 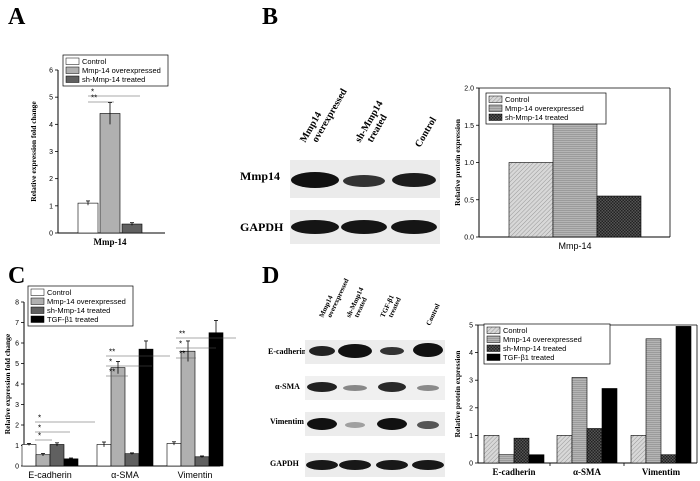 I want to click on blot-d-row-label: Vimentim, so click(x=287, y=421).